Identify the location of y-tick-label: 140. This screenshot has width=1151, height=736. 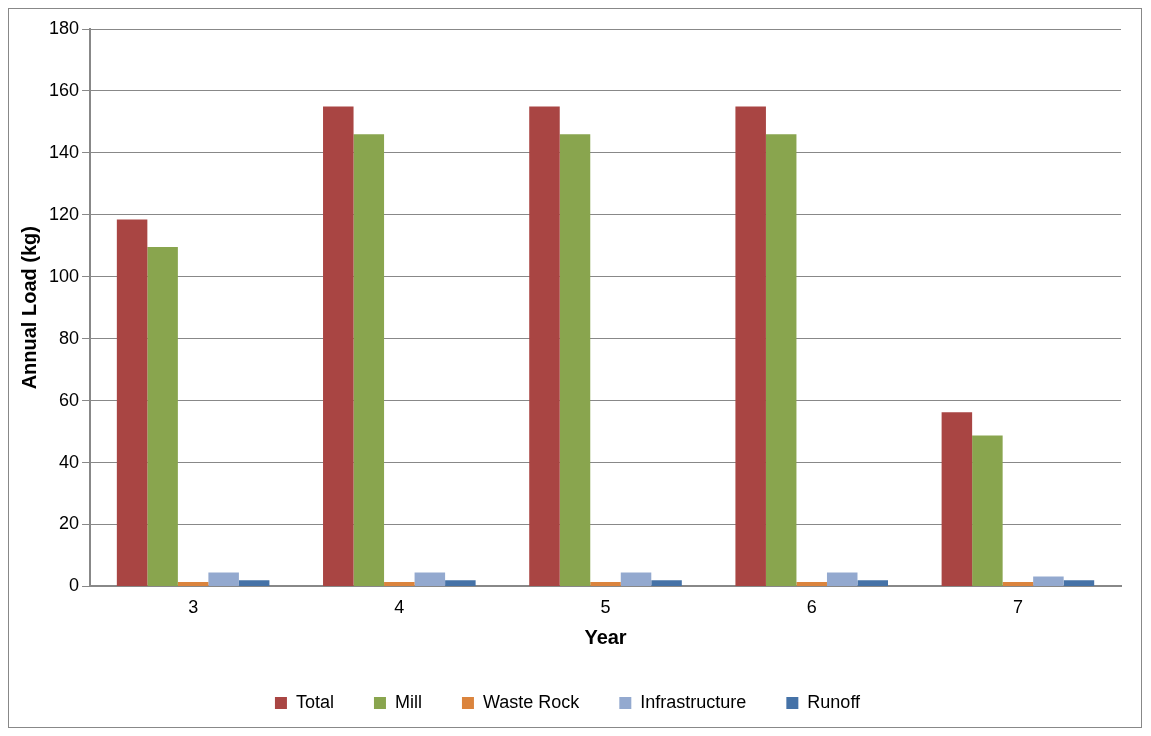
(64, 151).